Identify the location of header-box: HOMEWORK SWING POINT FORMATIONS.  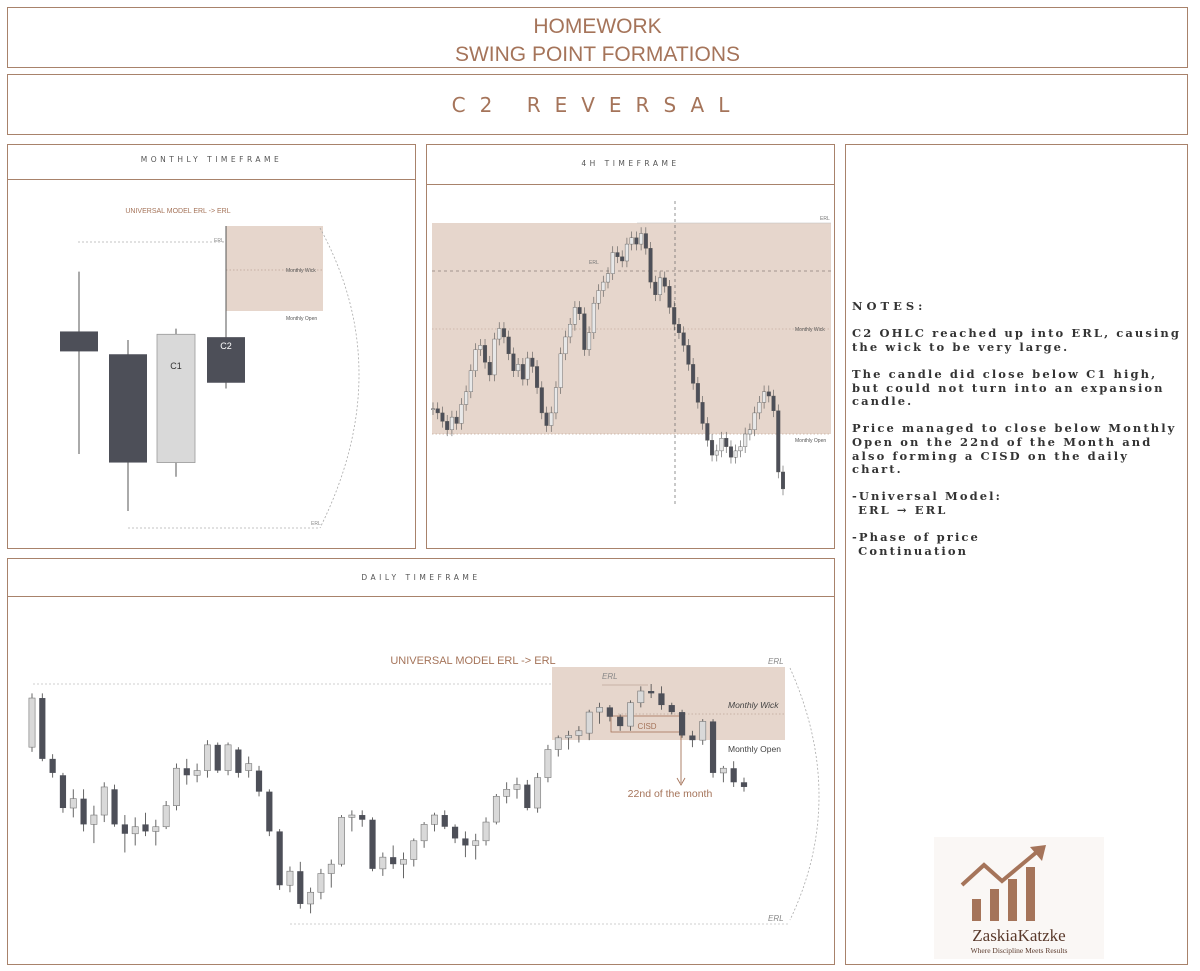
(597, 37).